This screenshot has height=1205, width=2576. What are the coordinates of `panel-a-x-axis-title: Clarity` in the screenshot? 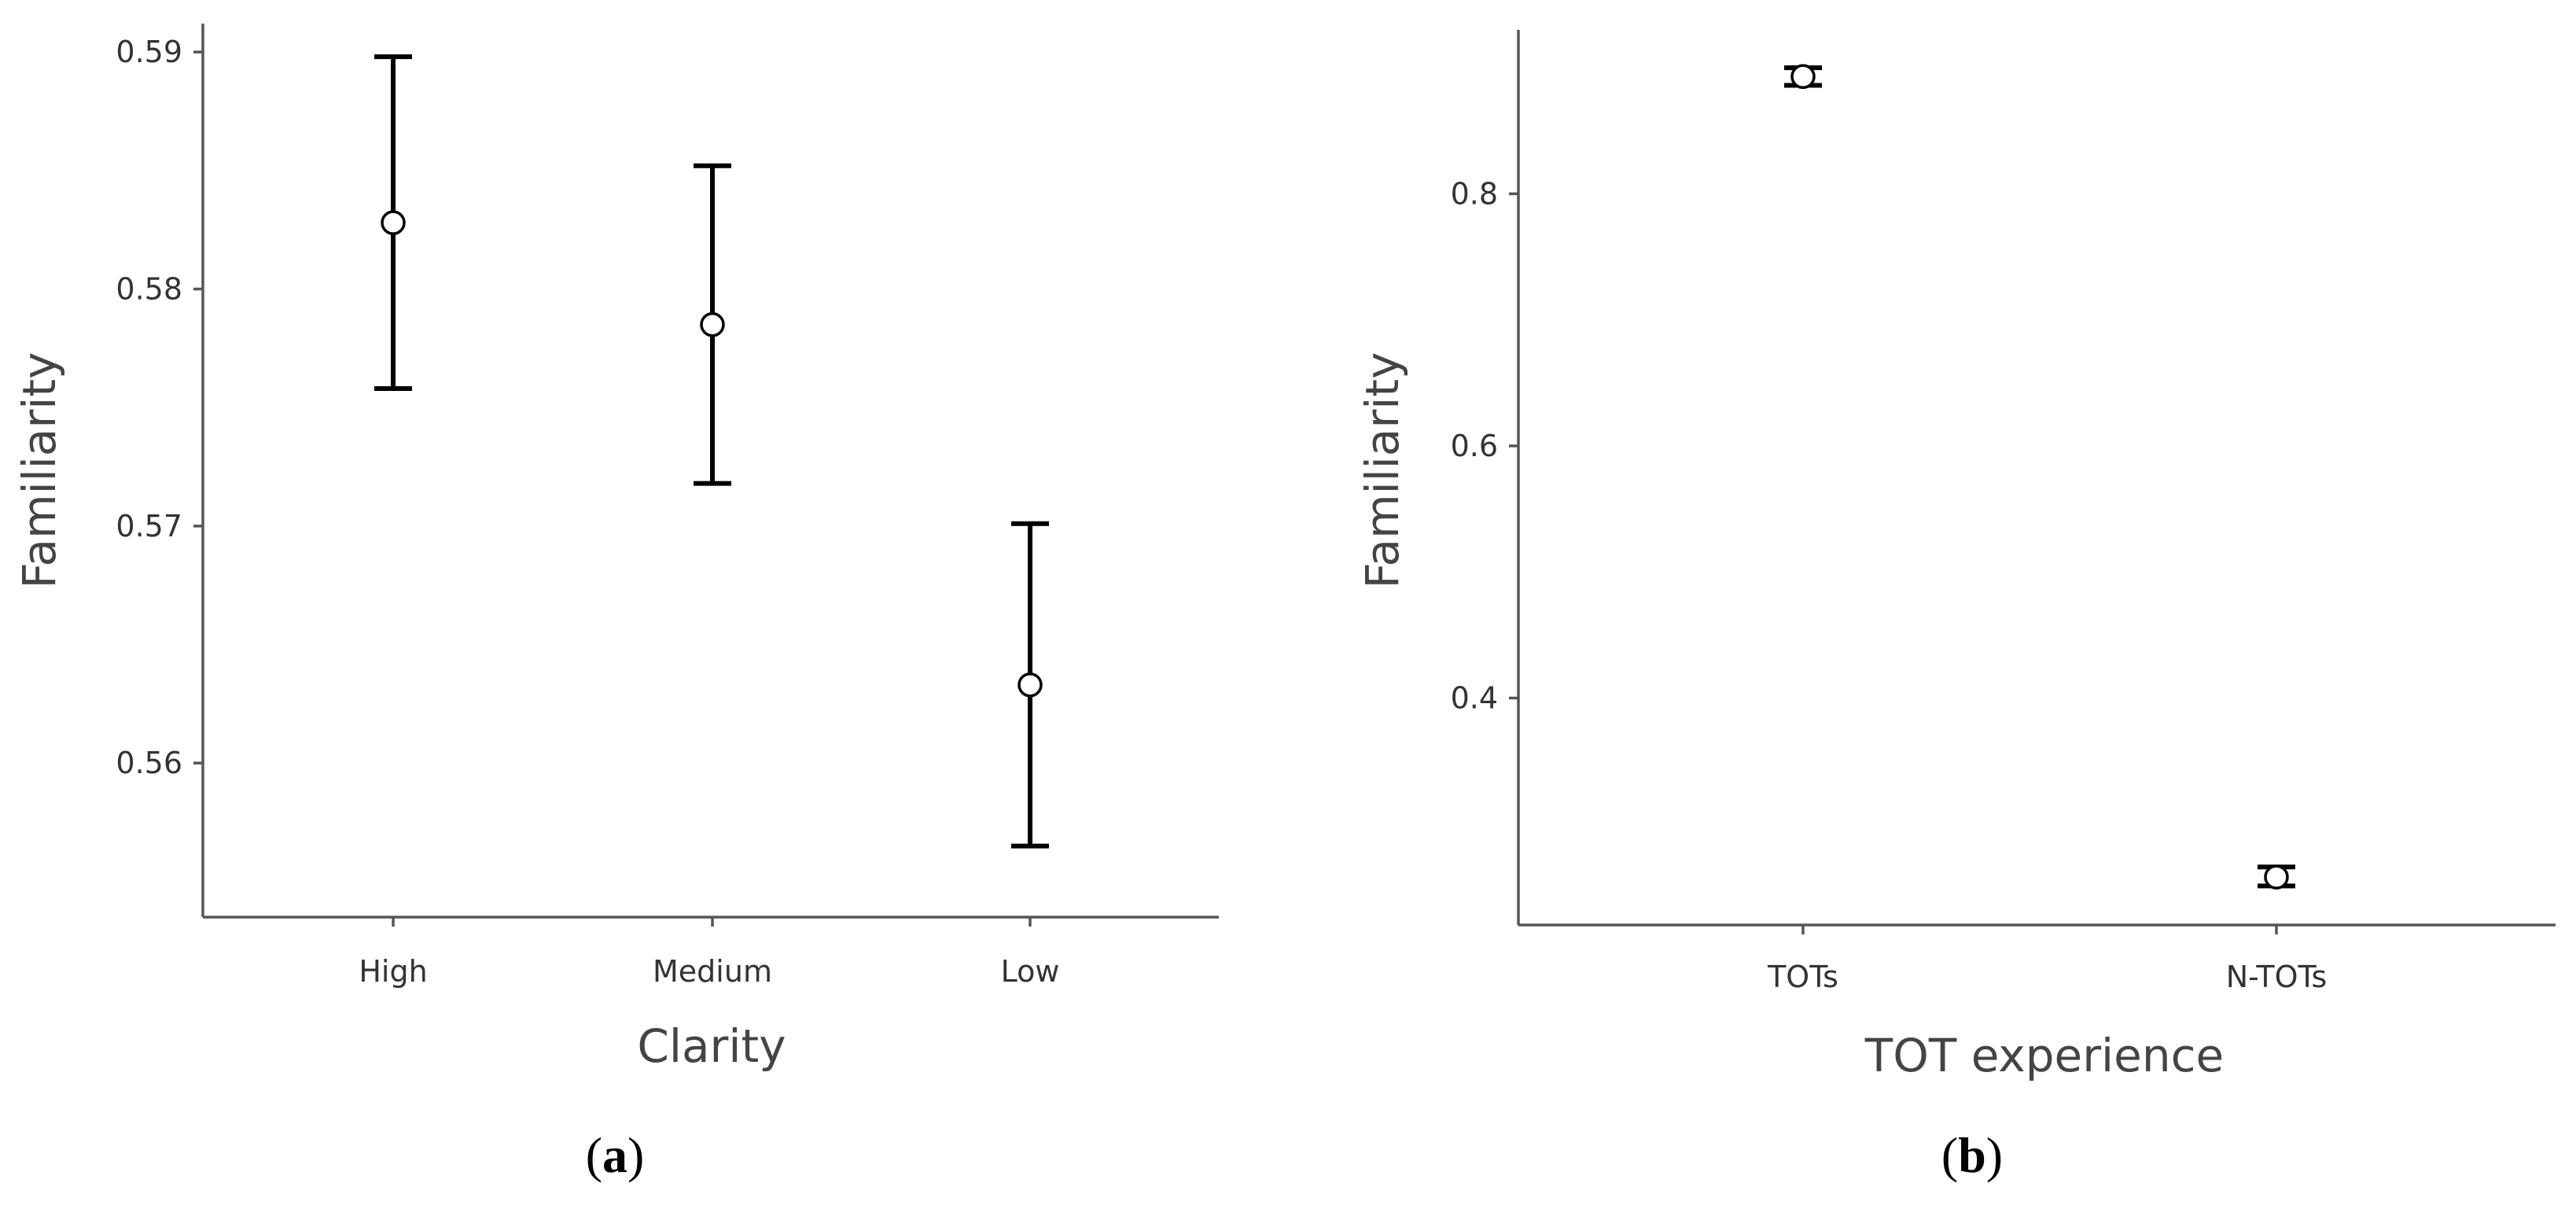 It's located at (711, 1046).